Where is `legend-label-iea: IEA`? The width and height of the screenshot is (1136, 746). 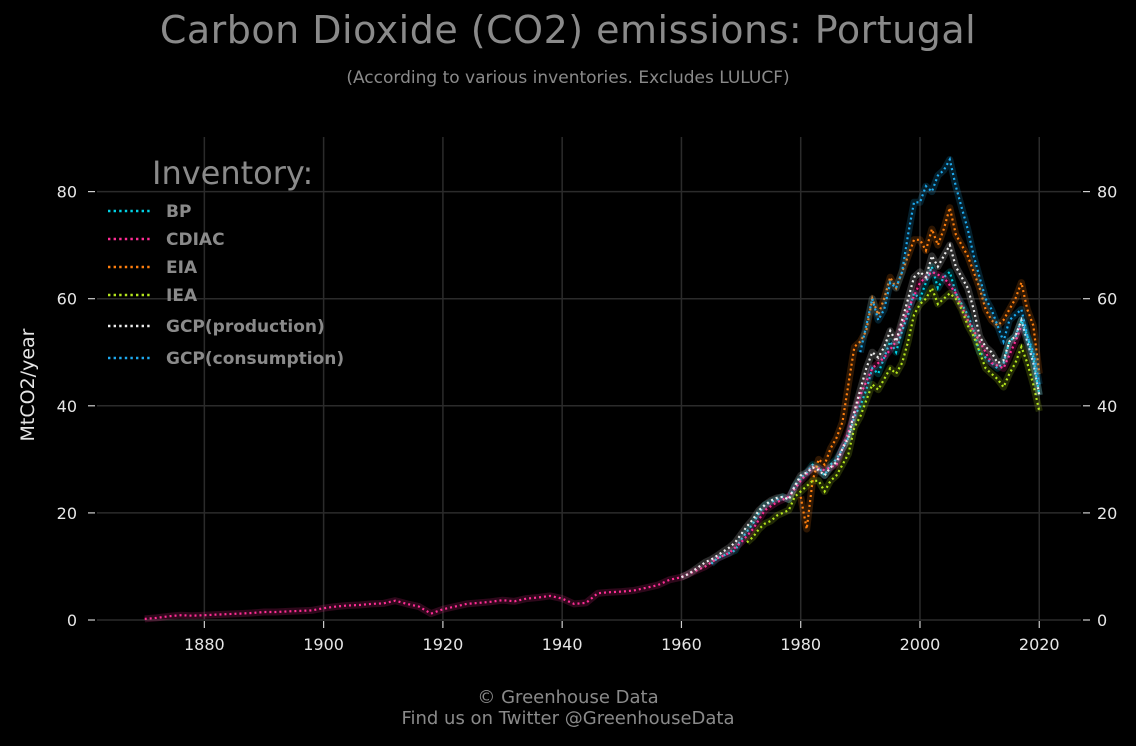
legend-label-iea: IEA is located at coordinates (182, 296).